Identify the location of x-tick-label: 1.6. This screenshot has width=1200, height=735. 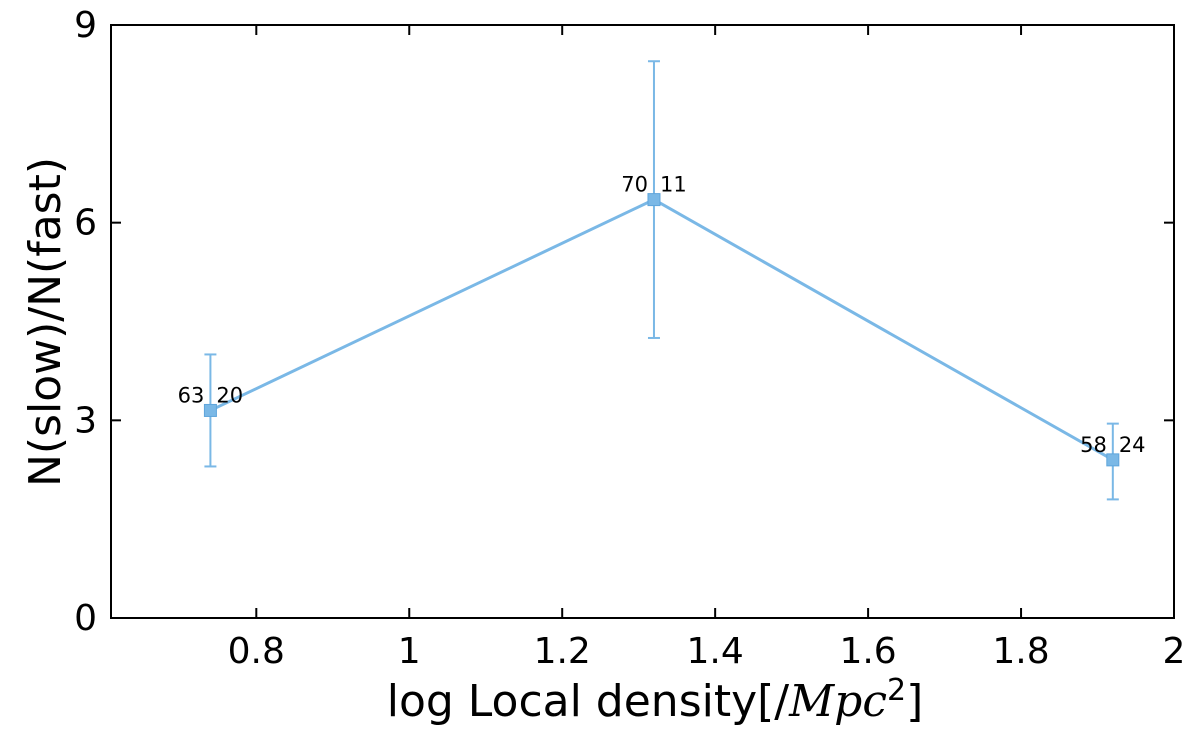
(867, 651).